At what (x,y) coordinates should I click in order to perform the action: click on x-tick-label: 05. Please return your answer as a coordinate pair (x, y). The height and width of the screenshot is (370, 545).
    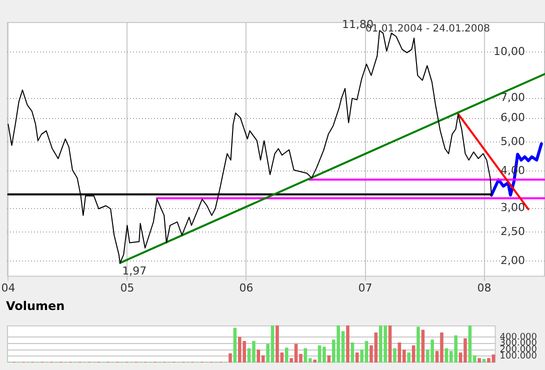
    Looking at the image, I should click on (127, 287).